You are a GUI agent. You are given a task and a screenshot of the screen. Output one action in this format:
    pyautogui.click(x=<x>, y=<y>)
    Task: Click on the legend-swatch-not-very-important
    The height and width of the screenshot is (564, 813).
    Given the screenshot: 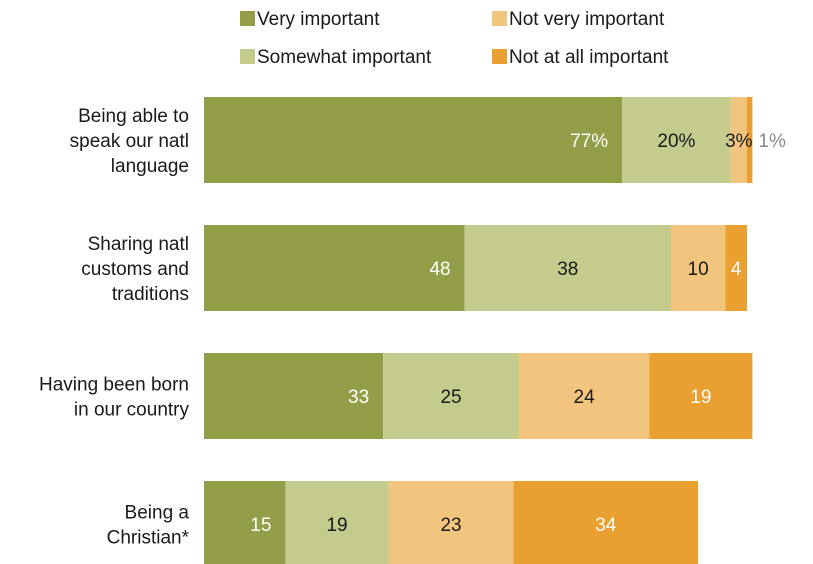 What is the action you would take?
    pyautogui.click(x=499, y=18)
    